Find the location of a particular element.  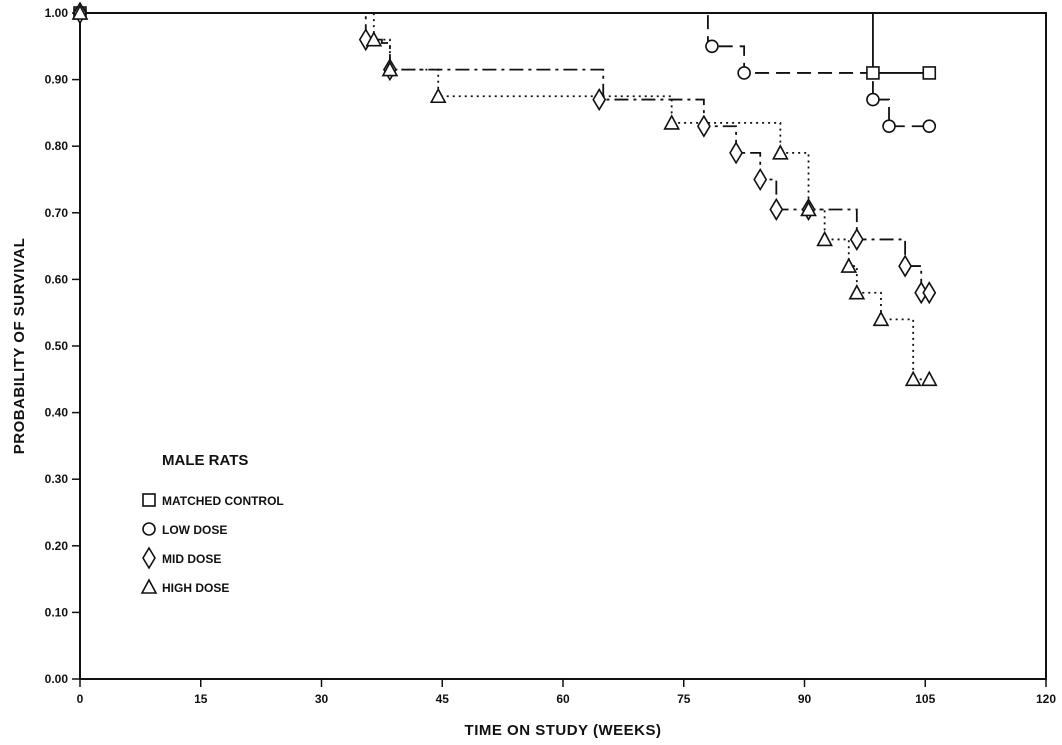

y-tick-label: 0.30 is located at coordinates (57, 479).